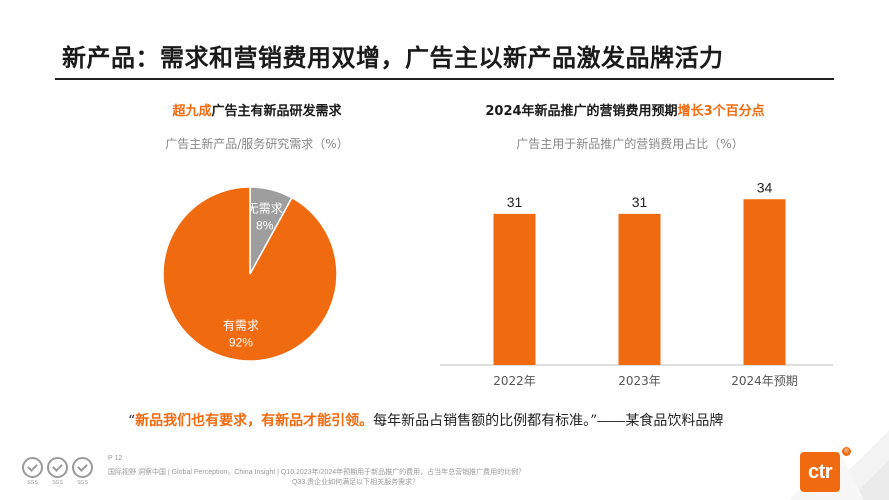  I want to click on pie-title-rest: 广告主有新品研发需求, so click(276, 111).